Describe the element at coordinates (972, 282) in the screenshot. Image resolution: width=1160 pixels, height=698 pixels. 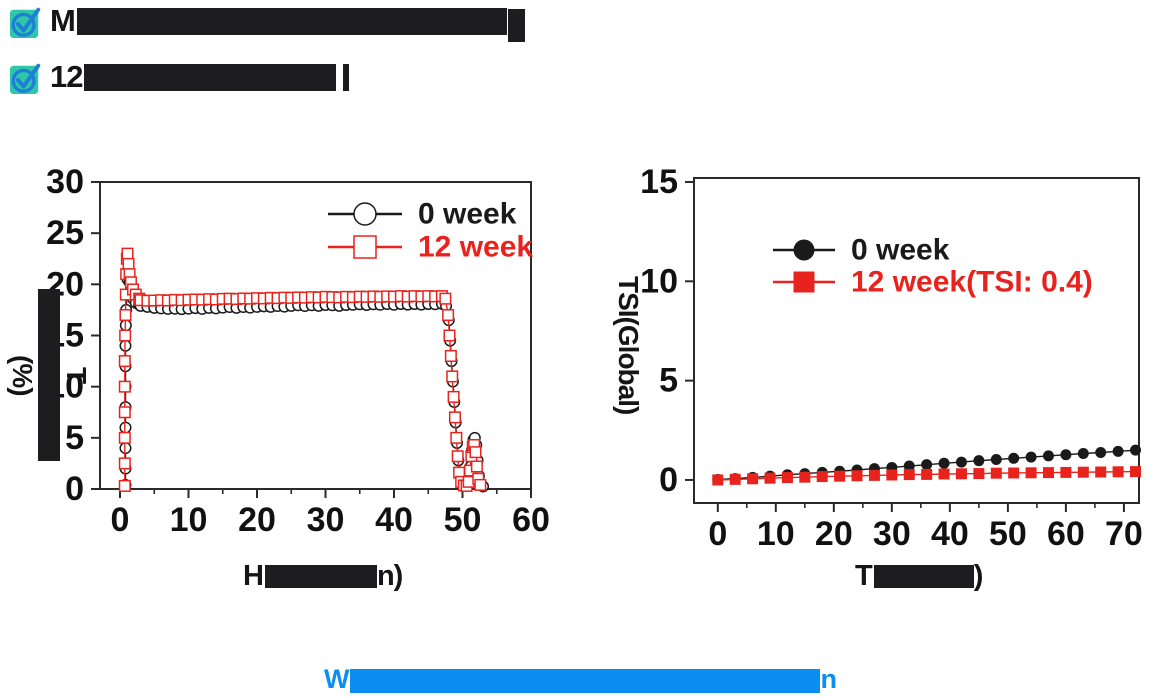
I see `legend-label: 12 week(TSI: 0.4)` at that location.